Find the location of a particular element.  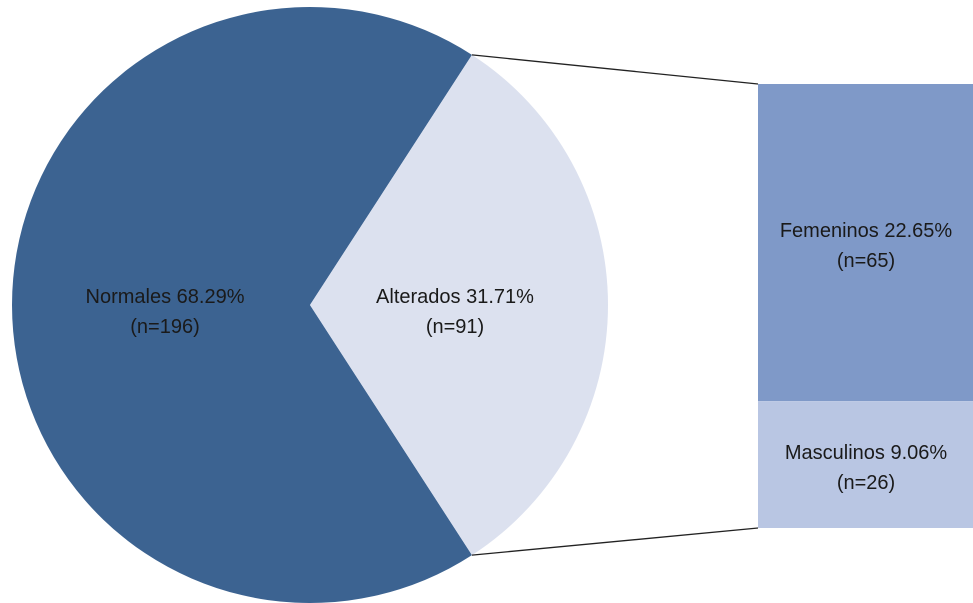

slice-label-alterados: Alterados 31.71% is located at coordinates (455, 297).